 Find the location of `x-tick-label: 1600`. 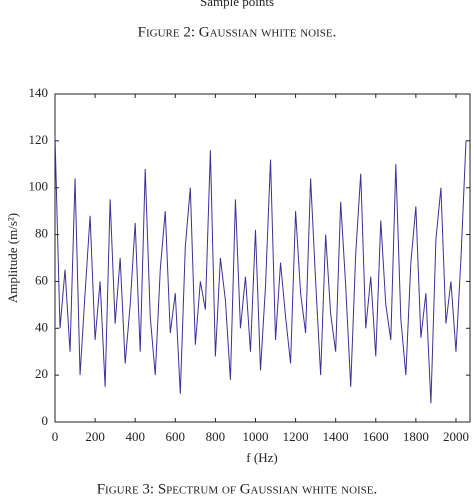

x-tick-label: 1600 is located at coordinates (376, 436).